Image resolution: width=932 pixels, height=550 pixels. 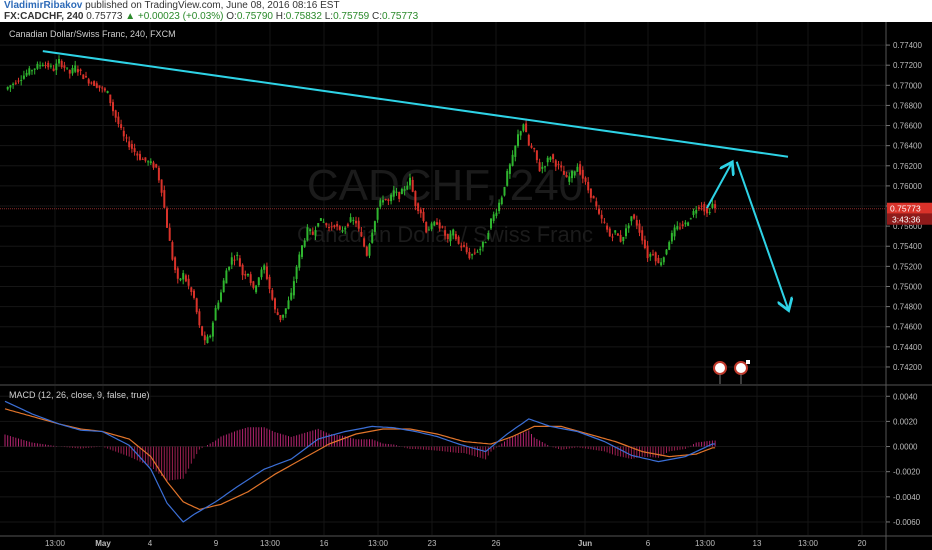 I want to click on time-tick-label: 26, so click(x=496, y=543).